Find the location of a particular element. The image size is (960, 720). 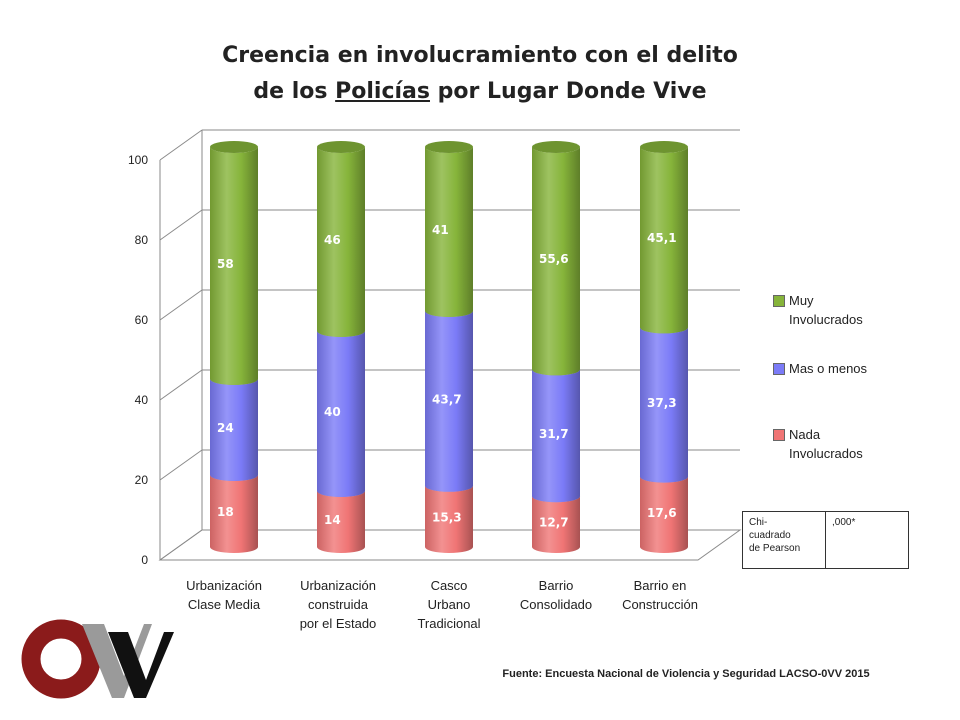

x-tick-label-line: Casco is located at coordinates (449, 585).